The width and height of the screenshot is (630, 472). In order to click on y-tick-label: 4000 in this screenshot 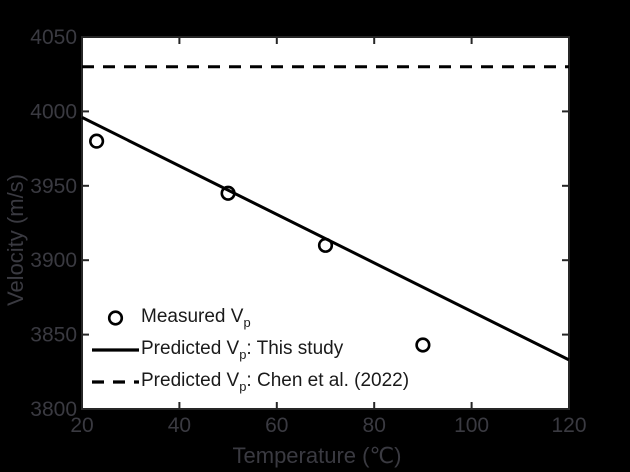, I will do `click(53, 111)`.